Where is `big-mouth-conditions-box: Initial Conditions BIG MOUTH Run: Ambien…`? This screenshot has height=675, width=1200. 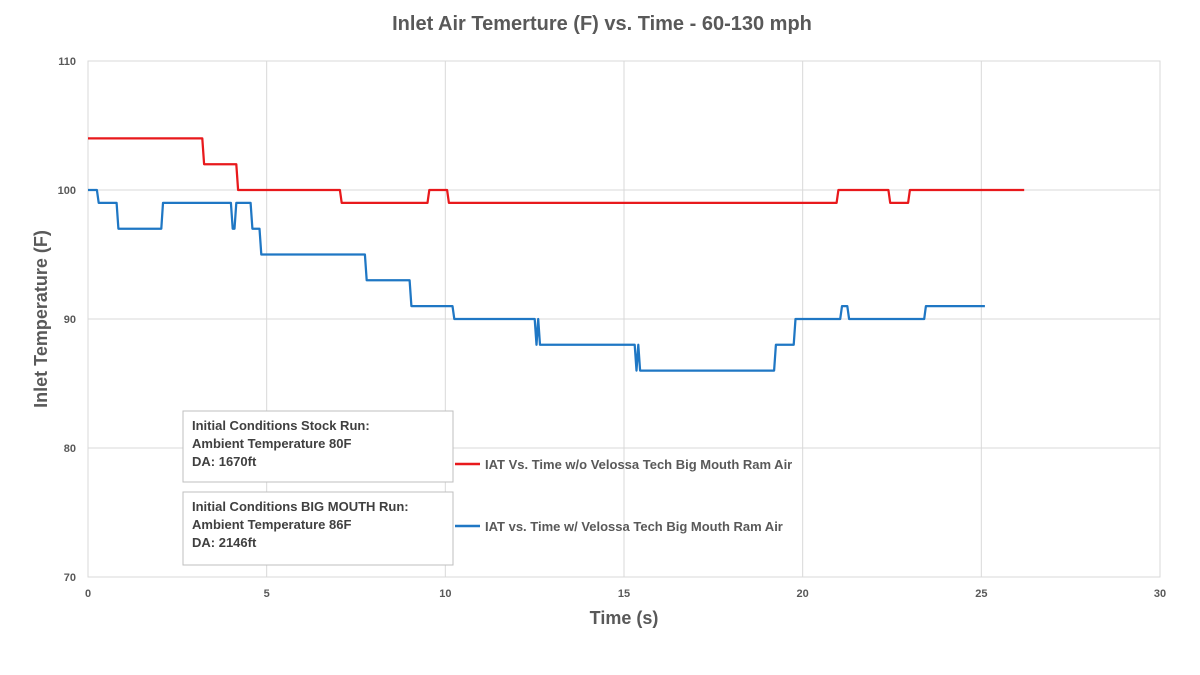
big-mouth-conditions-box: Initial Conditions BIG MOUTH Run: Ambien… is located at coordinates (318, 528).